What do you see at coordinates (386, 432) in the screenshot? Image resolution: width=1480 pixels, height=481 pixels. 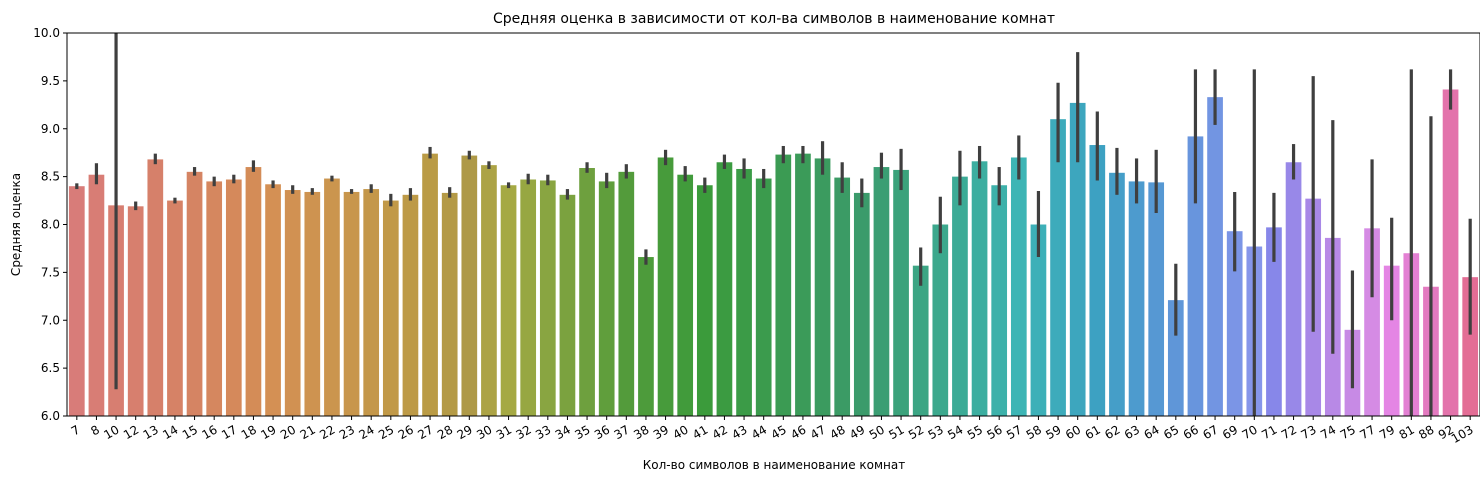 I see `x-tick-label-25: 25` at bounding box center [386, 432].